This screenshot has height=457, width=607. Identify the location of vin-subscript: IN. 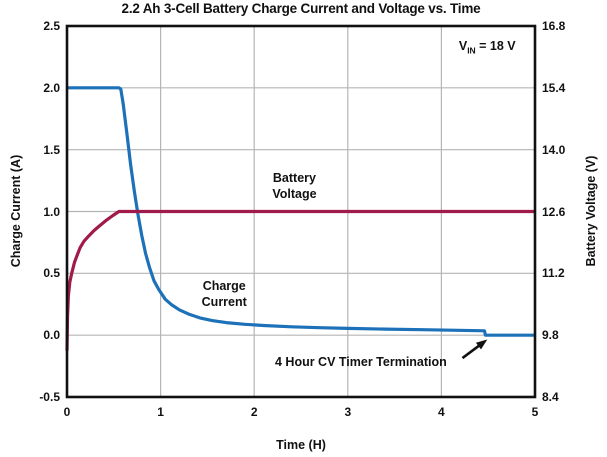
(471, 50).